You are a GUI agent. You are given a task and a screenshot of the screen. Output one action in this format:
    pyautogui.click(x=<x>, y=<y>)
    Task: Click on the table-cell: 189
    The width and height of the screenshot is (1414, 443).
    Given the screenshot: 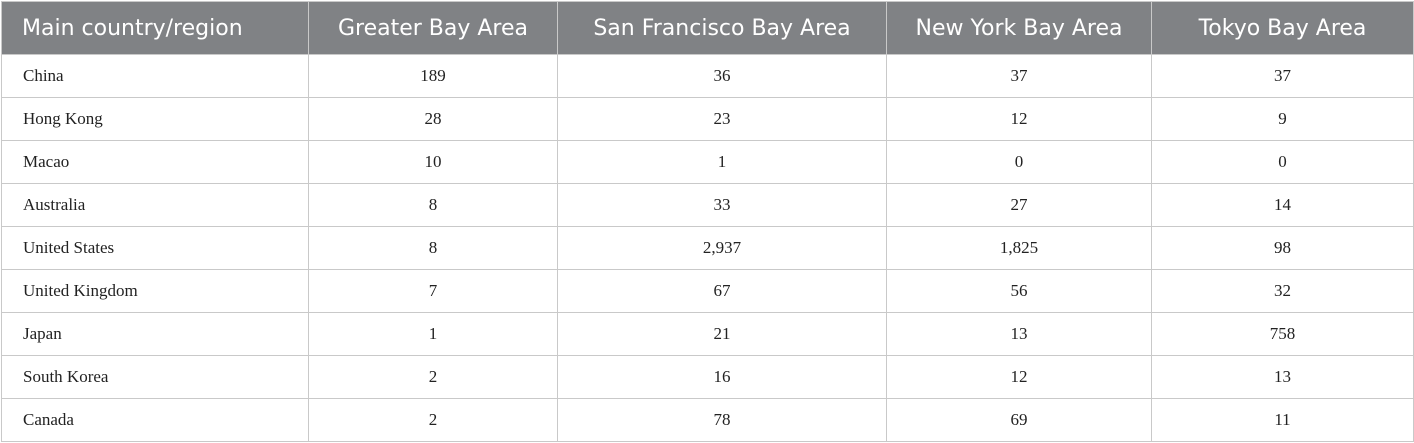 What is the action you would take?
    pyautogui.click(x=433, y=76)
    